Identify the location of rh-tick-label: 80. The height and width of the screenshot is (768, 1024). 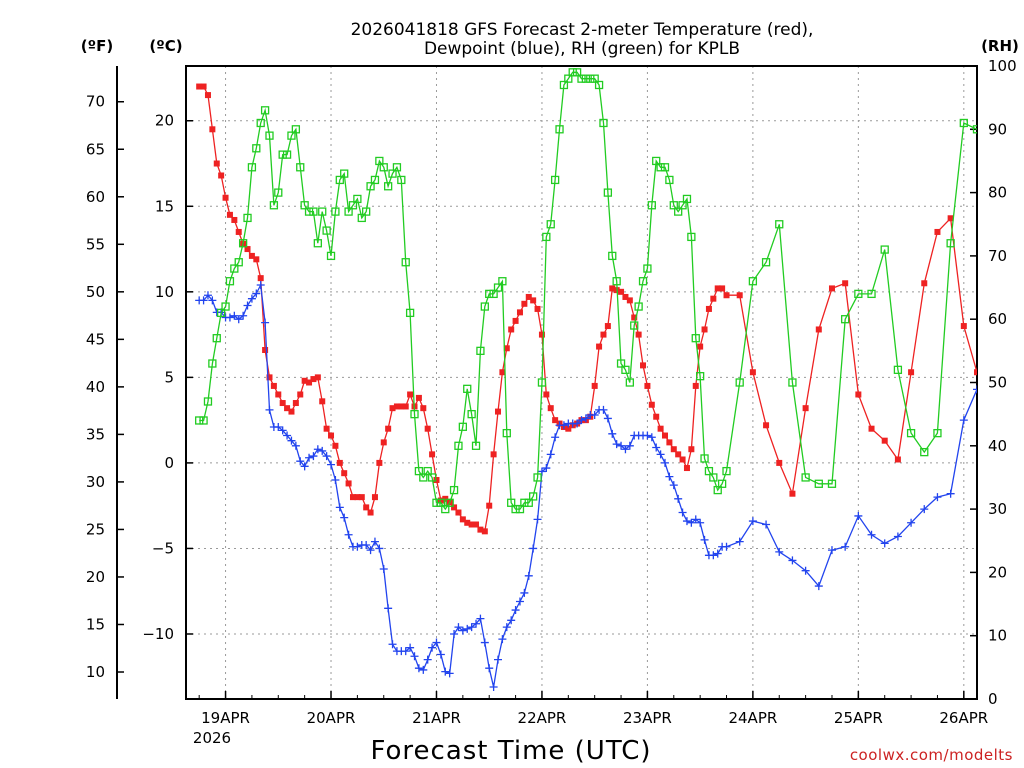
(997, 193).